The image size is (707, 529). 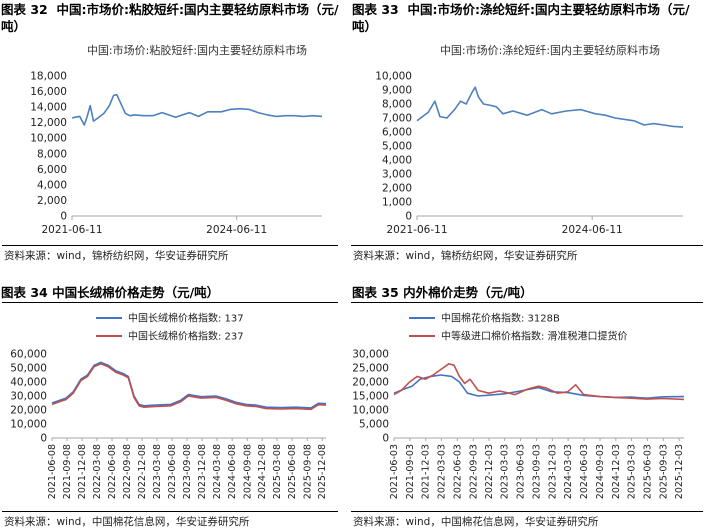 What do you see at coordinates (170, 302) in the screenshot?
I see `chart-34-heading-divider` at bounding box center [170, 302].